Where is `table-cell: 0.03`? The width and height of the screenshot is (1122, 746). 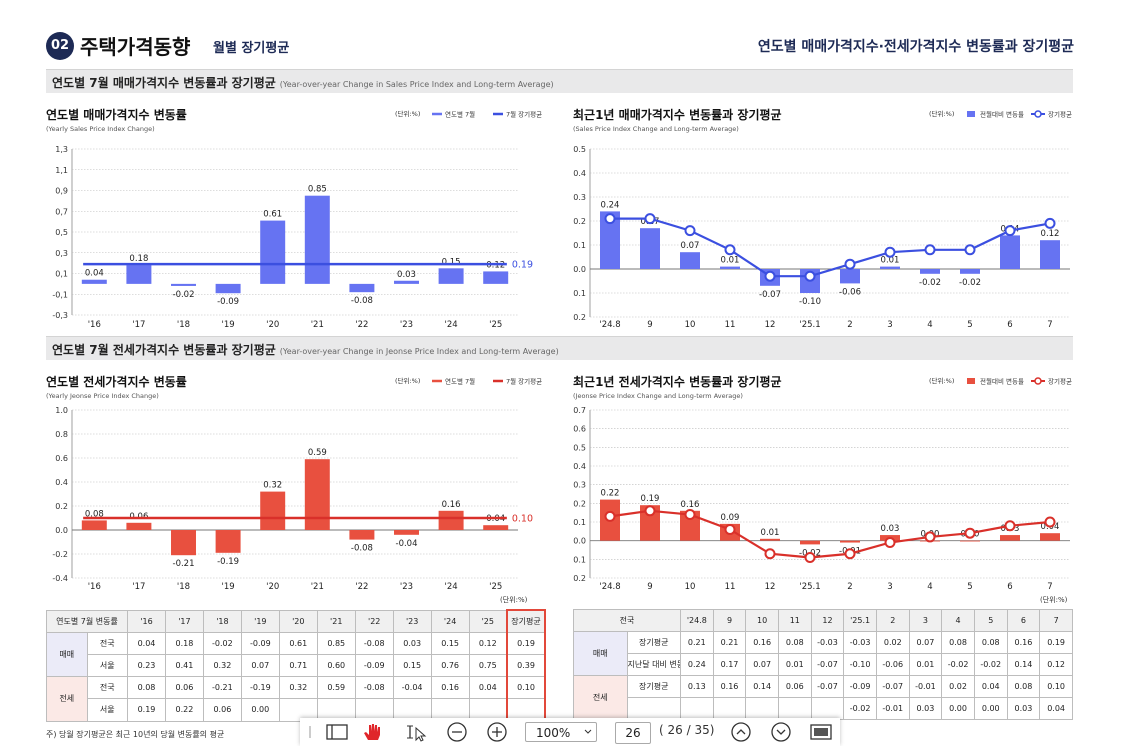 table-cell: 0.03 is located at coordinates (1023, 708).